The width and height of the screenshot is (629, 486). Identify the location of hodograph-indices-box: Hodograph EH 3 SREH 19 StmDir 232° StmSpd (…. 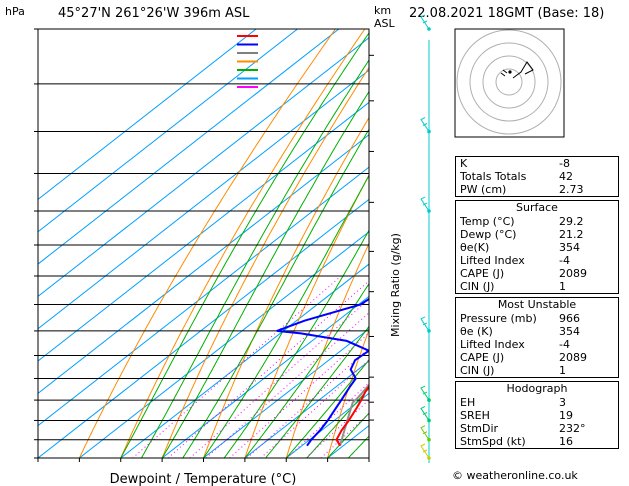
(537, 415).